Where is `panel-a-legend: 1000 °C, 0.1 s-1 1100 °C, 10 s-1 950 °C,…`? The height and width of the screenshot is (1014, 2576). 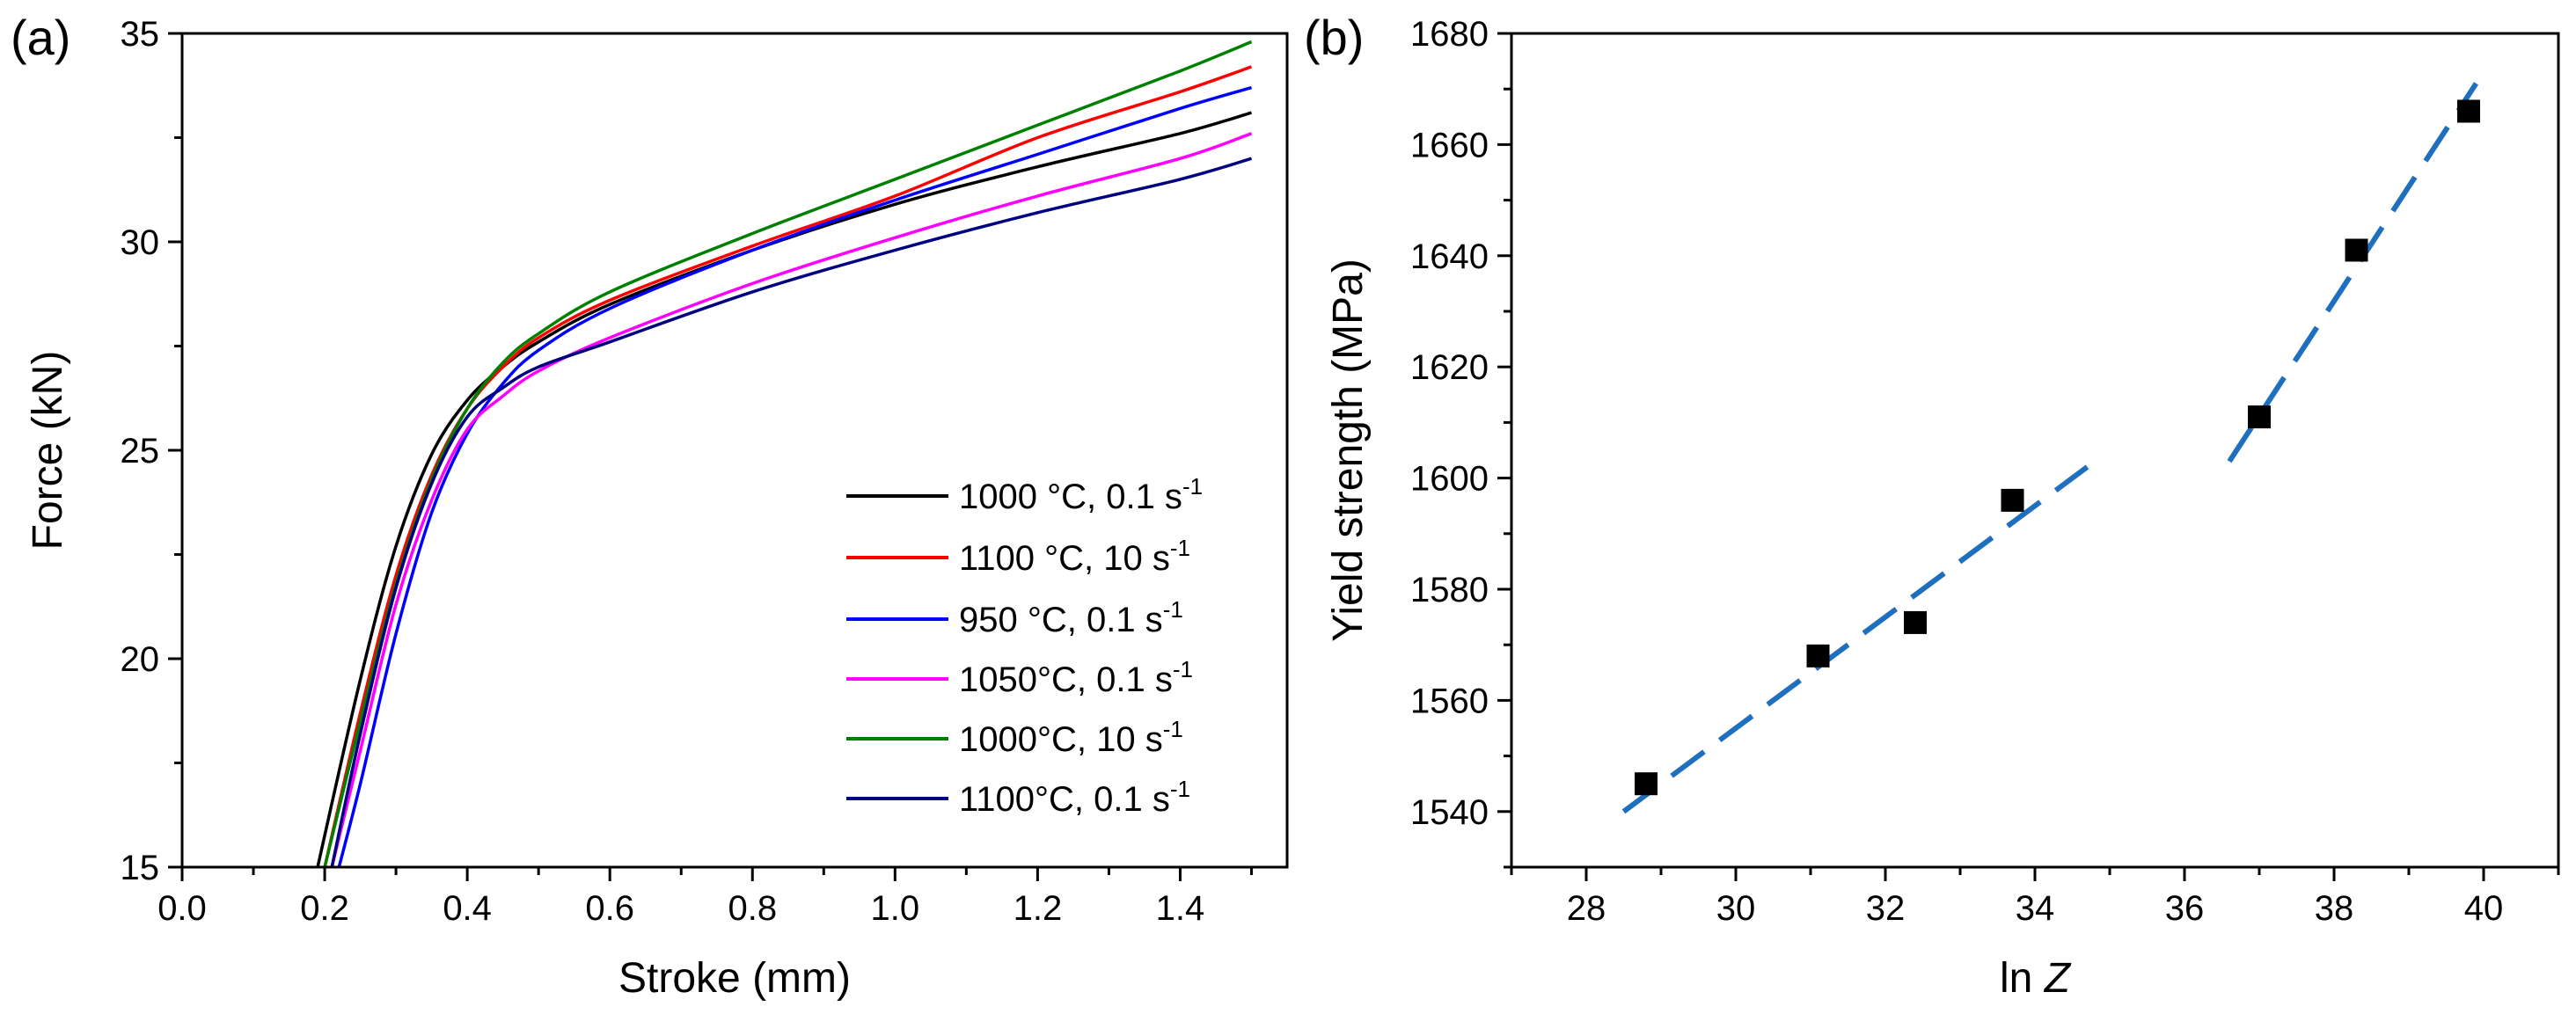 panel-a-legend: 1000 °C, 0.1 s-1 1100 °C, 10 s-1 950 °C,… is located at coordinates (1024, 646).